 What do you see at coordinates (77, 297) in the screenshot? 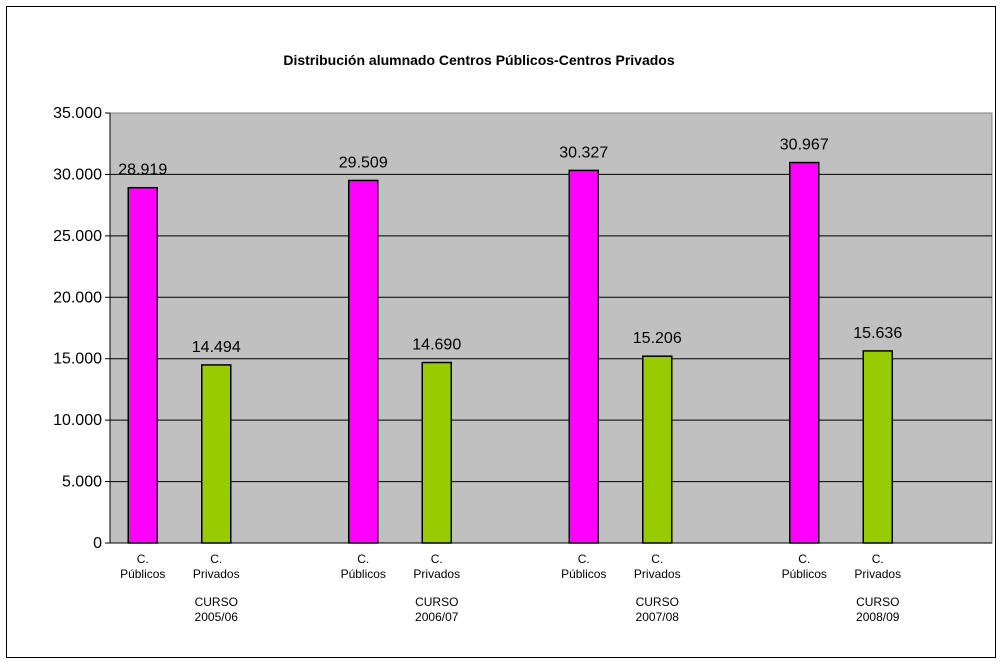
I see `y-tick-label: 20.000` at bounding box center [77, 297].